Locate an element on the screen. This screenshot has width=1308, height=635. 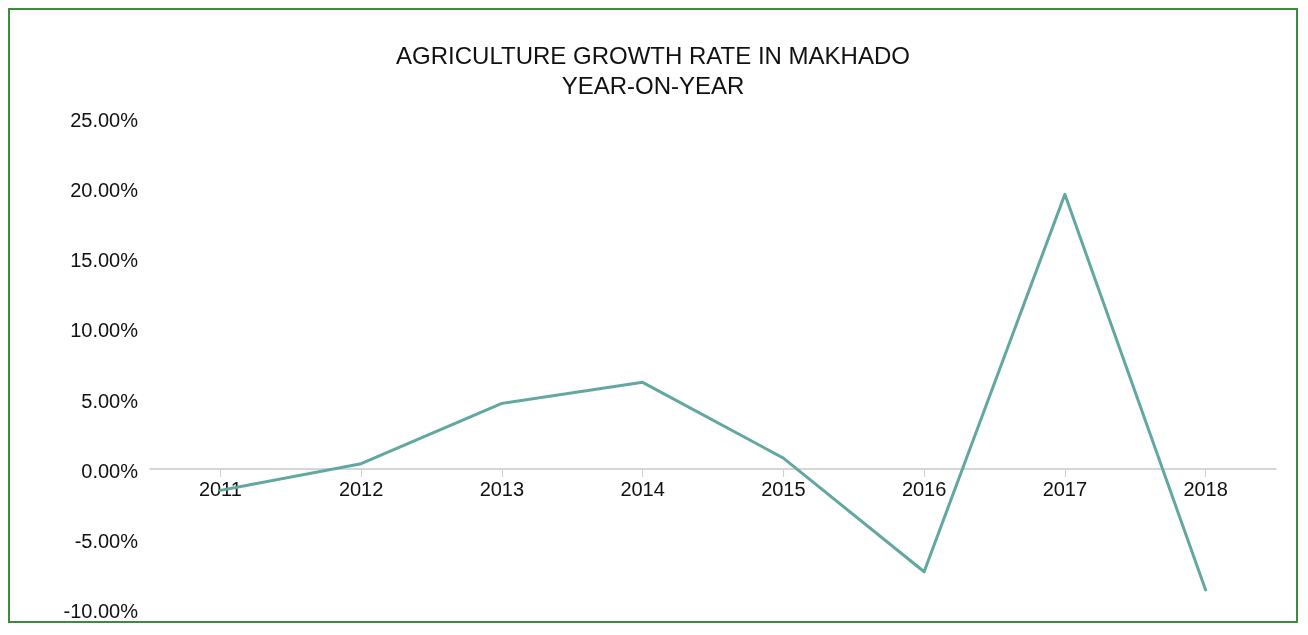
x-tick-label: 2014 is located at coordinates (642, 489).